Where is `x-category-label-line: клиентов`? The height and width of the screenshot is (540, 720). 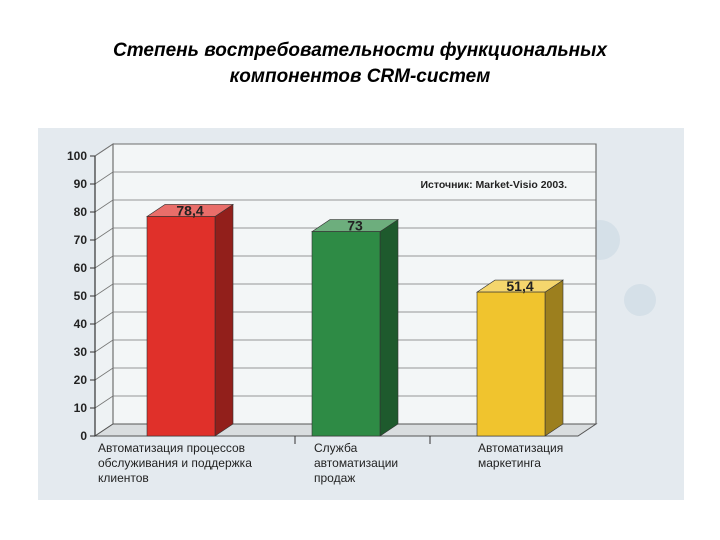 x-category-label-line: клиентов is located at coordinates (123, 478).